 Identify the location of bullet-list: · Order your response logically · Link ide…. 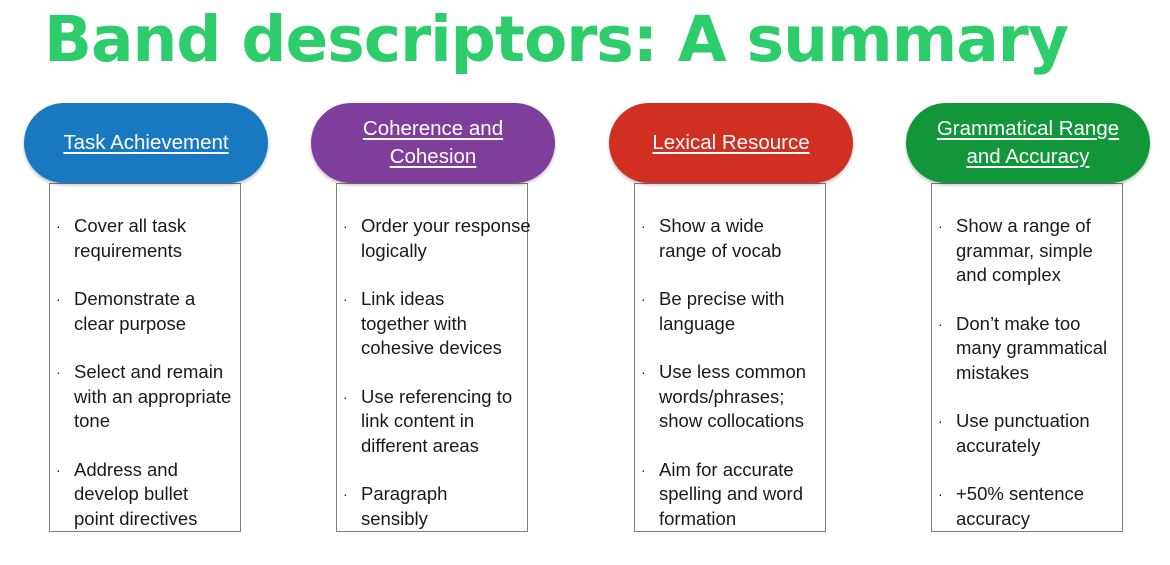
(437, 384).